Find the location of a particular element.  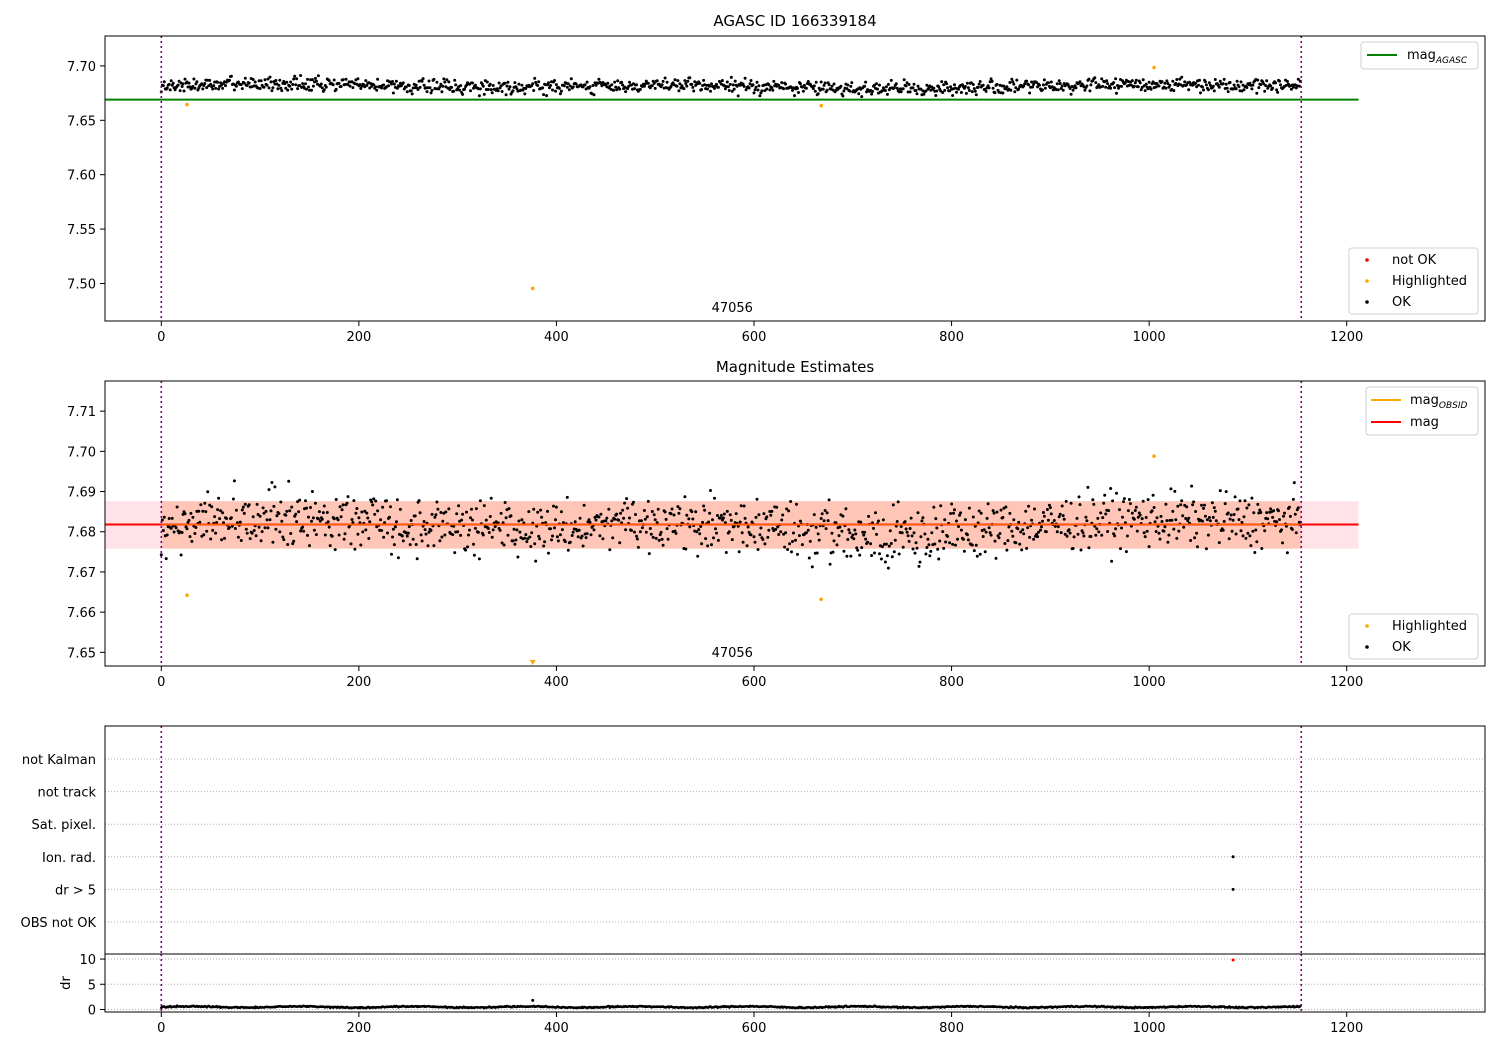

flag-point is located at coordinates (1233, 889).